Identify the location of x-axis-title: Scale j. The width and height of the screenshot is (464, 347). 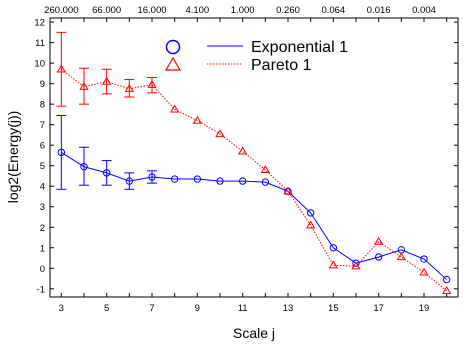
(254, 333).